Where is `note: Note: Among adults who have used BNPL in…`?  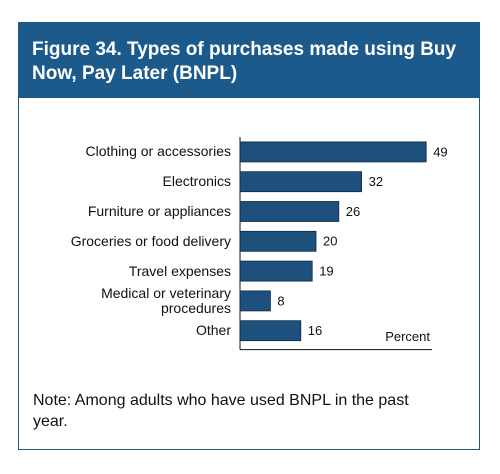 note: Note: Among adults who have used BNPL in… is located at coordinates (221, 411).